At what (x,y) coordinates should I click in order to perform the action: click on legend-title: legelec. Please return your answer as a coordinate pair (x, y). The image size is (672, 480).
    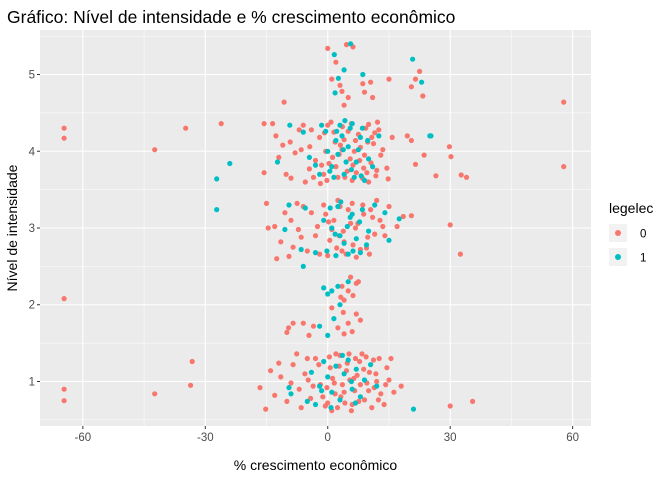
    Looking at the image, I should click on (631, 208).